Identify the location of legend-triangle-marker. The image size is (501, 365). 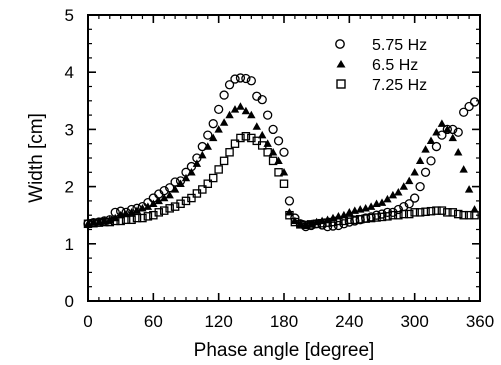
(341, 64).